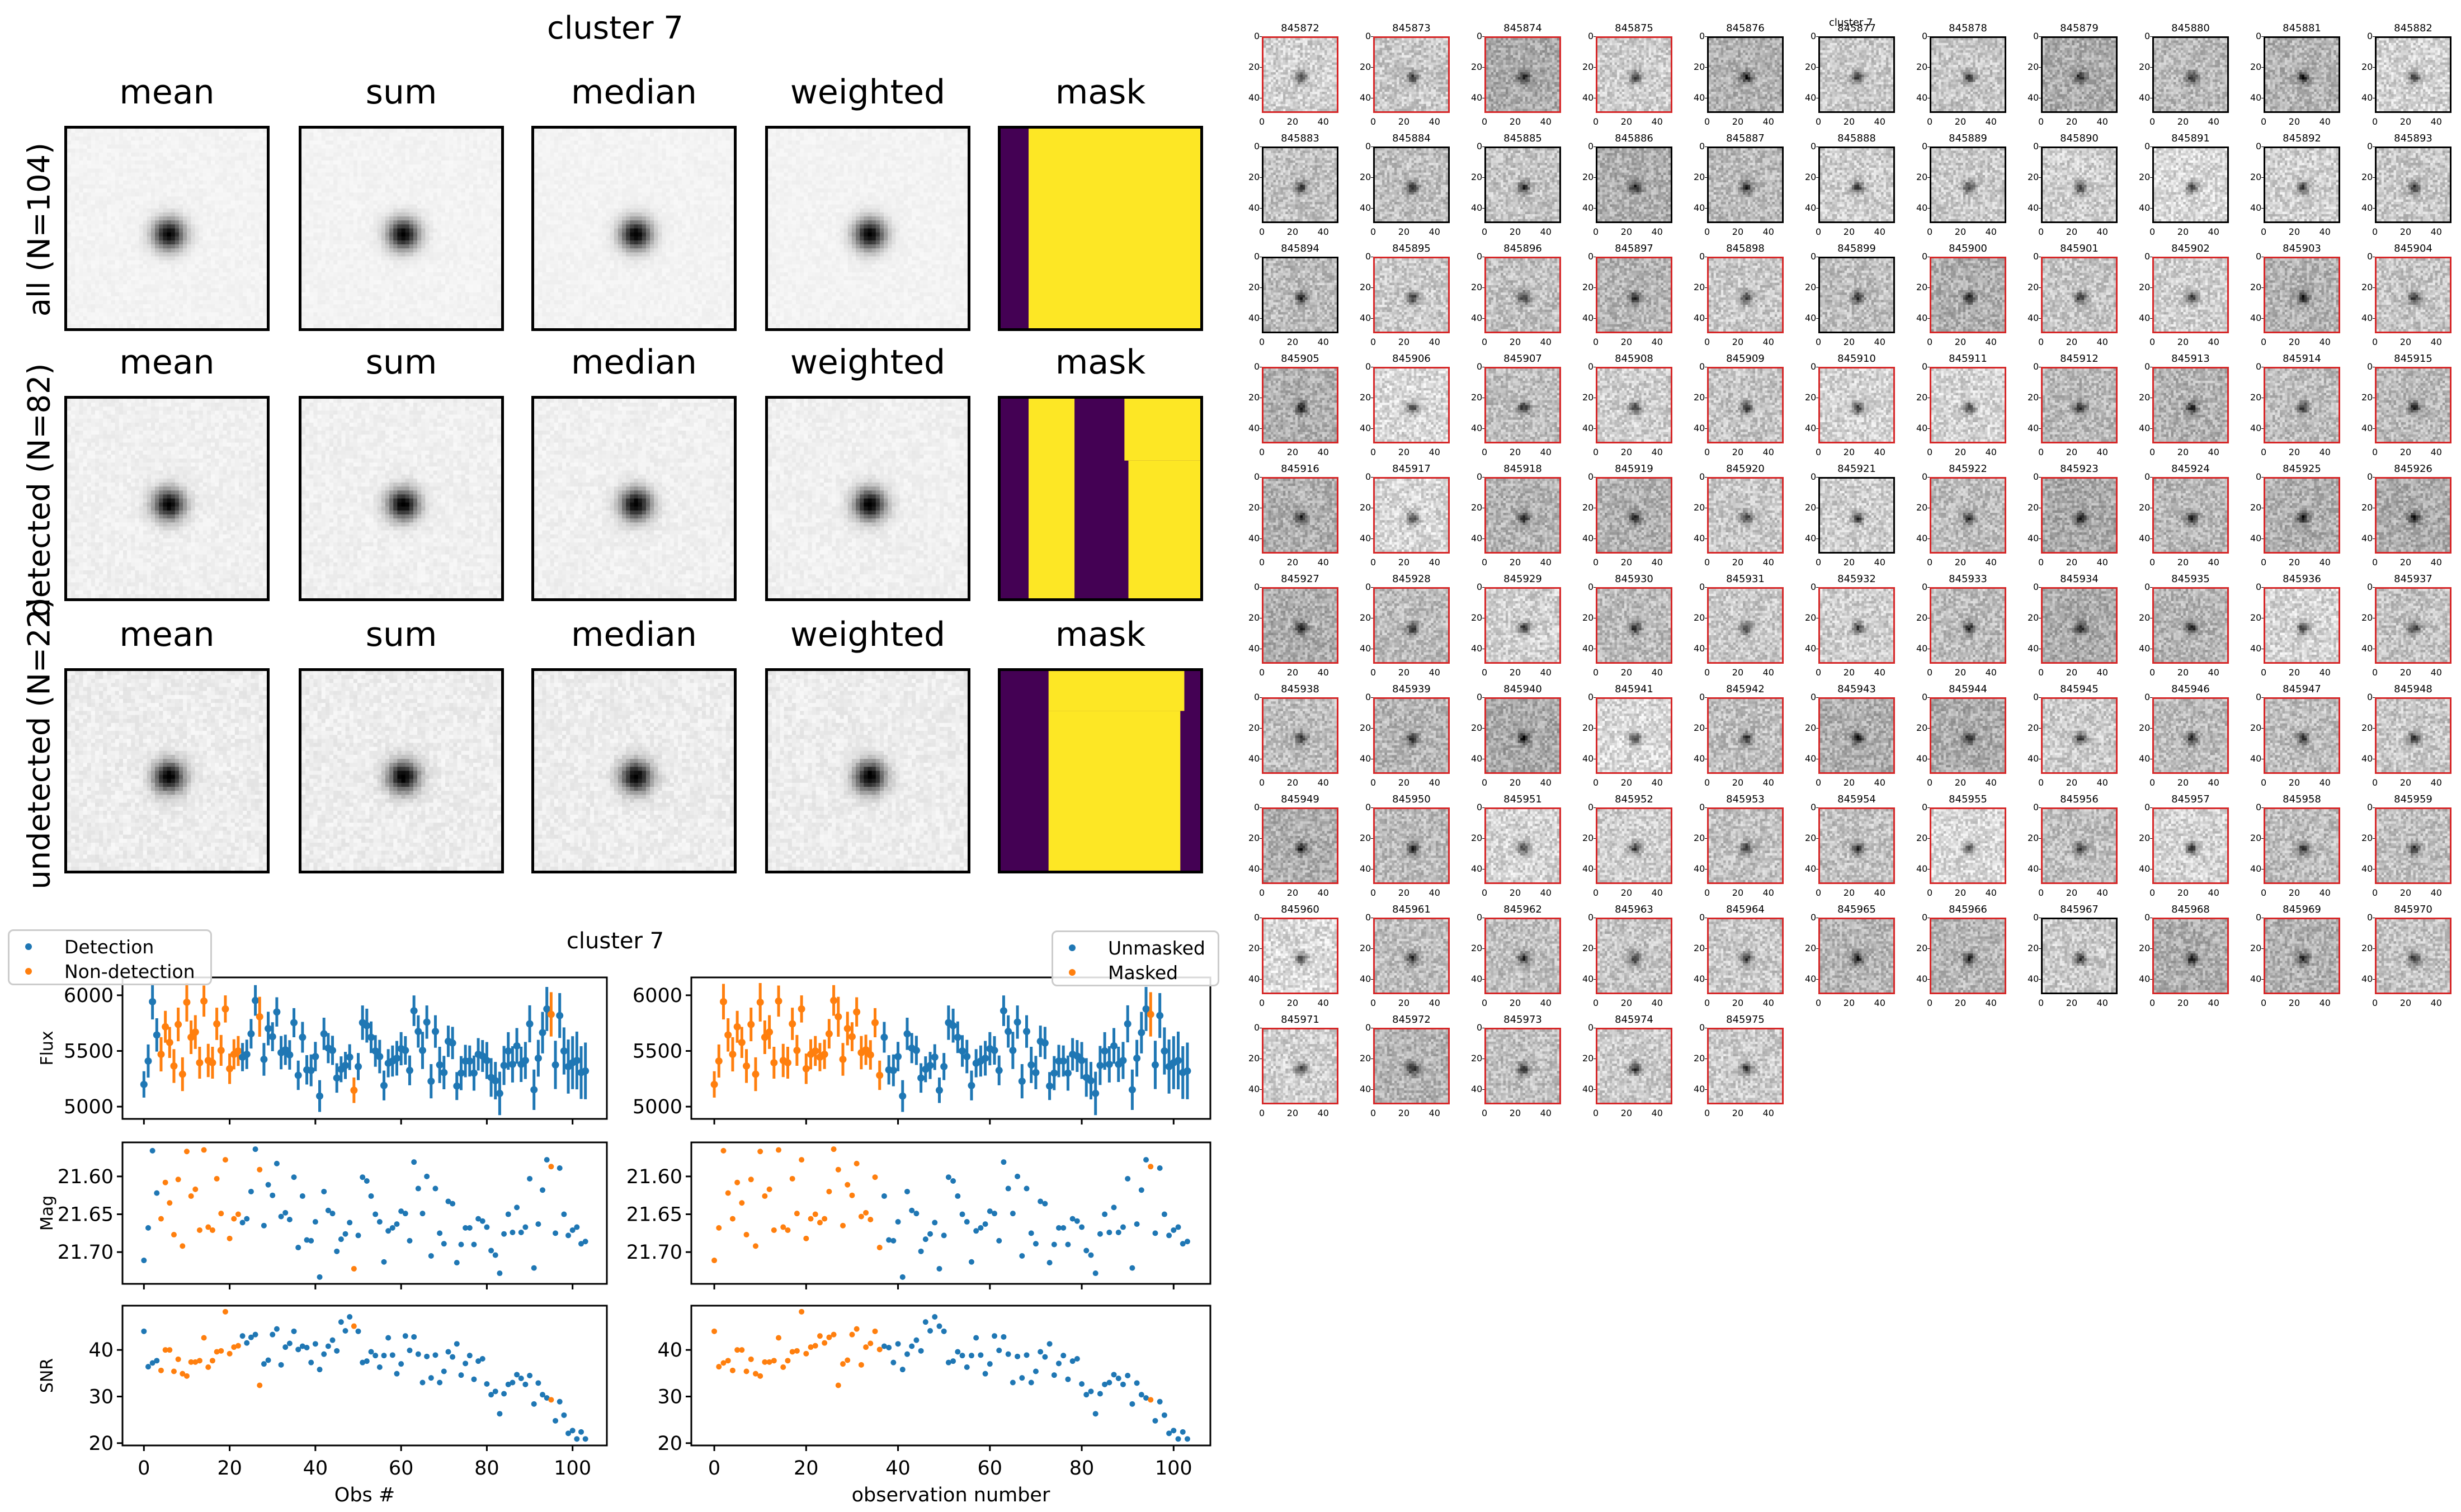  Describe the element at coordinates (1851, 298) in the screenshot. I see `thumbnail-cell: 845899 0 0 20 20 40 40` at that location.